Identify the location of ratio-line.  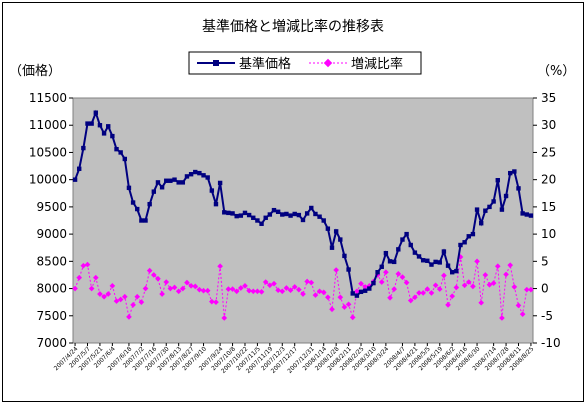
(302, 287).